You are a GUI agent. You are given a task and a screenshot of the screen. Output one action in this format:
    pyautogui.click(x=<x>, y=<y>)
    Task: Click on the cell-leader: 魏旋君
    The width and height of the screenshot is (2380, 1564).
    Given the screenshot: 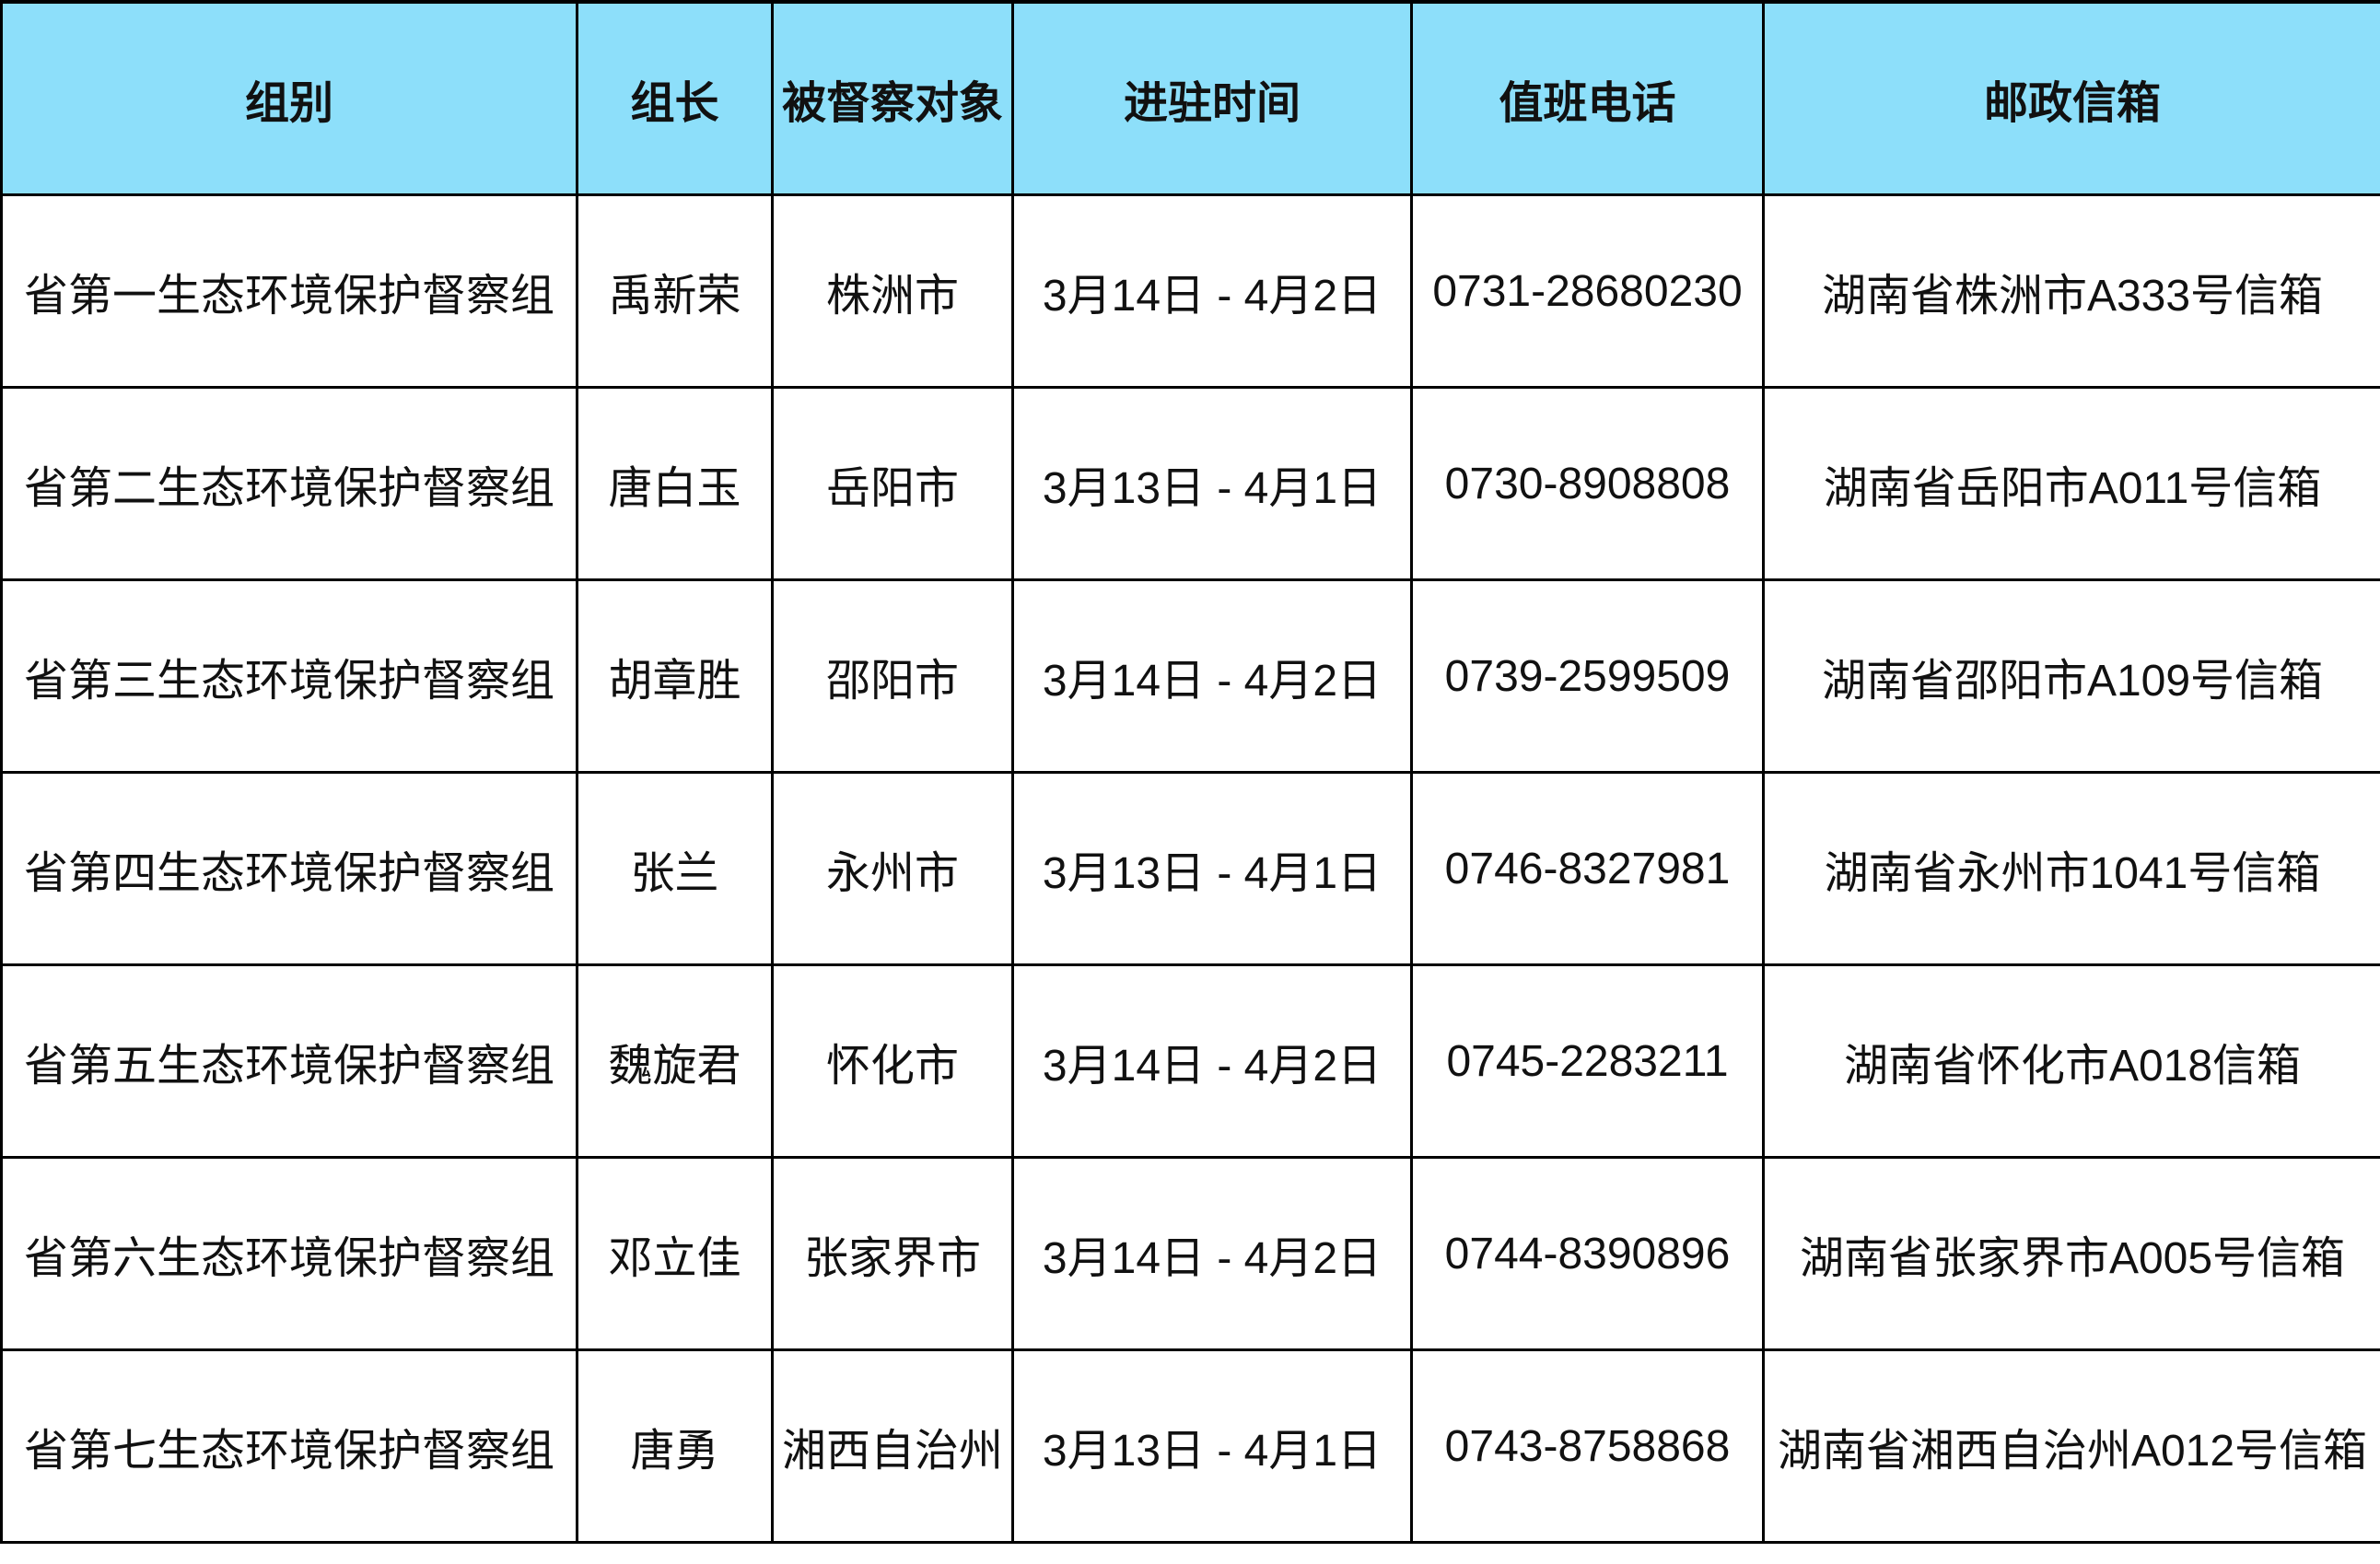 What is the action you would take?
    pyautogui.click(x=675, y=1061)
    